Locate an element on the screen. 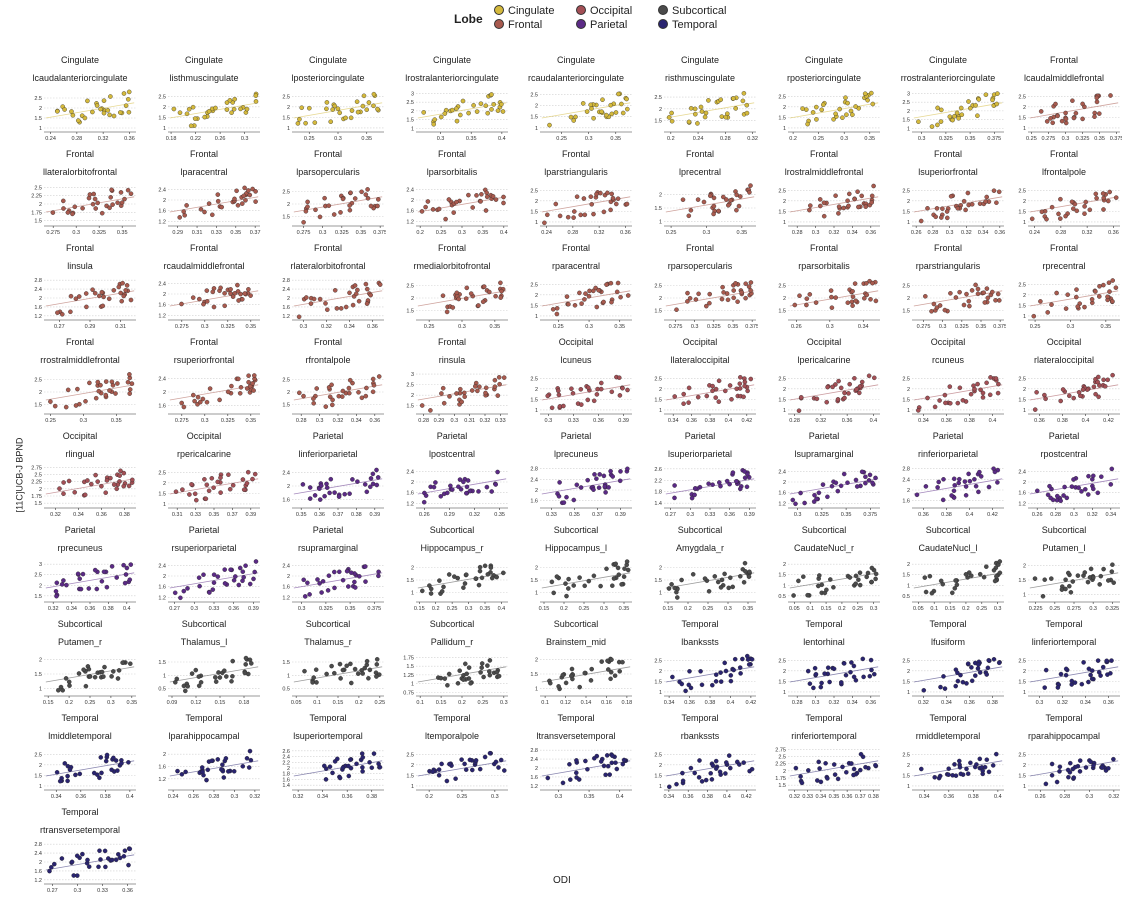 The width and height of the screenshot is (1130, 908). x-tick-label: 0.14 is located at coordinates (586, 703).